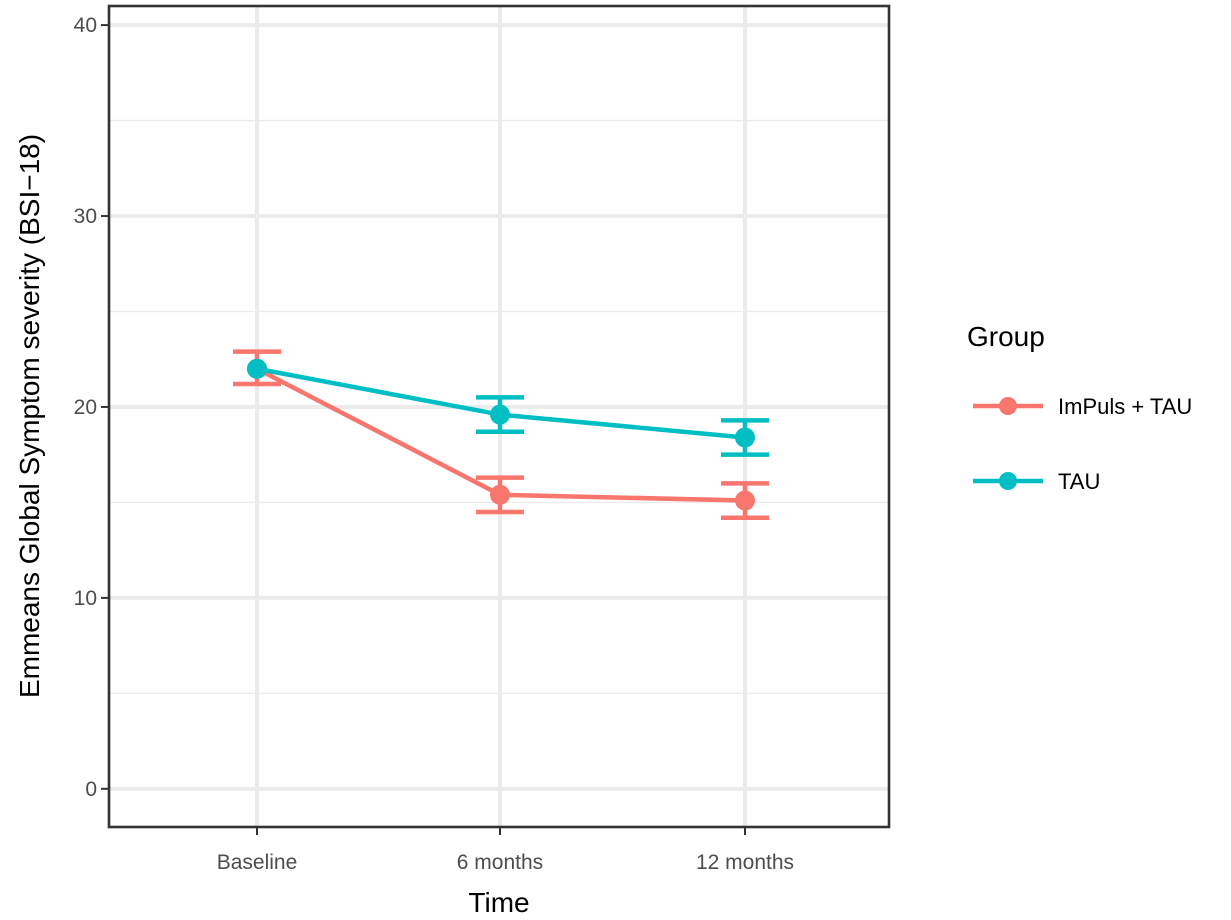 The width and height of the screenshot is (1231, 920). I want to click on legend: Group ImPuls + TAU TAU, so click(1079, 407).